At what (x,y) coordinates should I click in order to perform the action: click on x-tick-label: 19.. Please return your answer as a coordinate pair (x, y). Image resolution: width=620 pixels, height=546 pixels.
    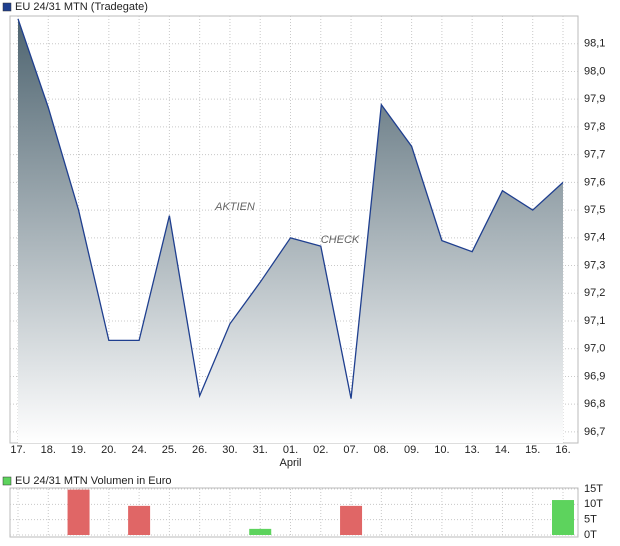
    Looking at the image, I should click on (78, 450).